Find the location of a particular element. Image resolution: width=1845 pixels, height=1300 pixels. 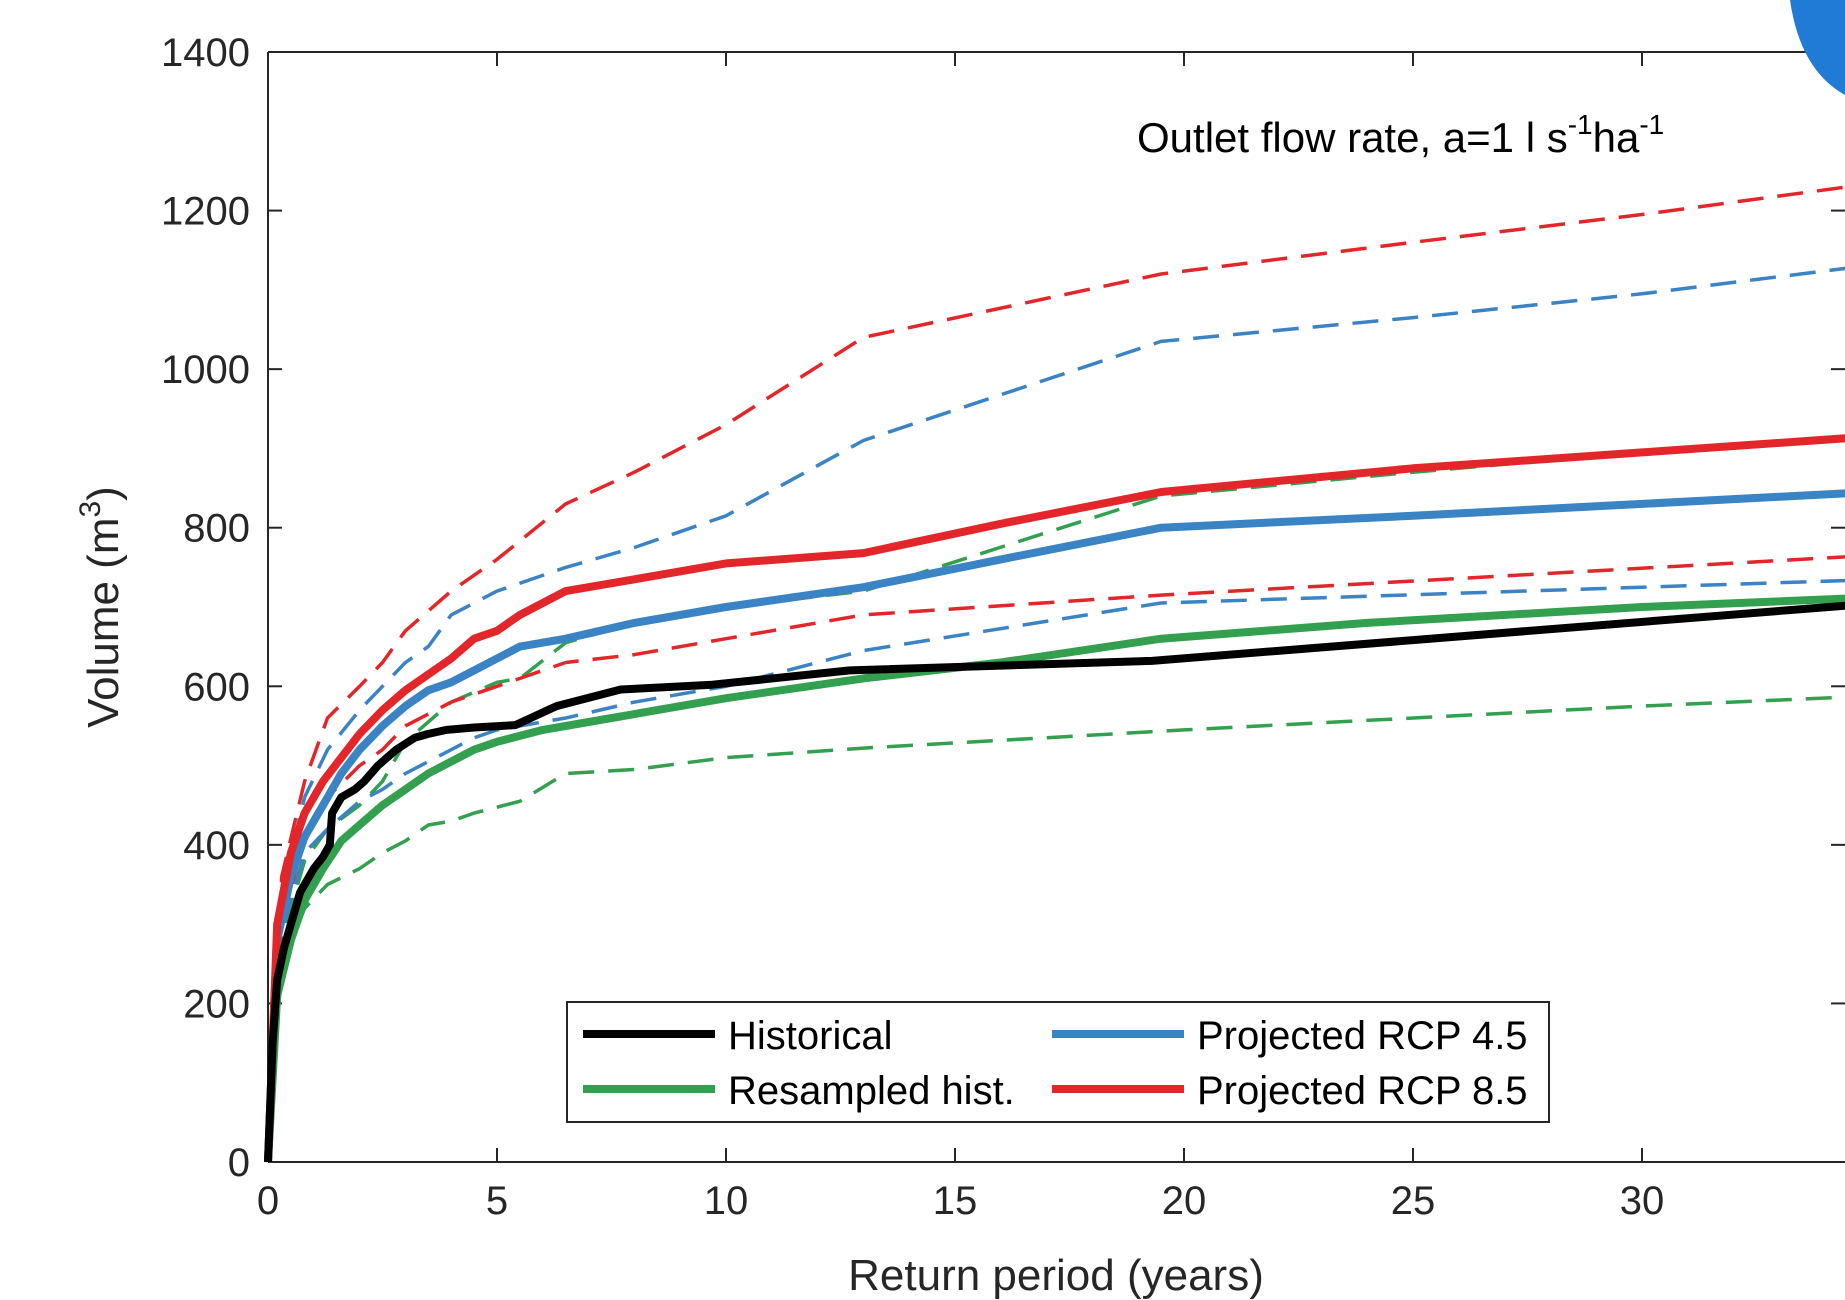

y-tick-label: 200 is located at coordinates (216, 1004).